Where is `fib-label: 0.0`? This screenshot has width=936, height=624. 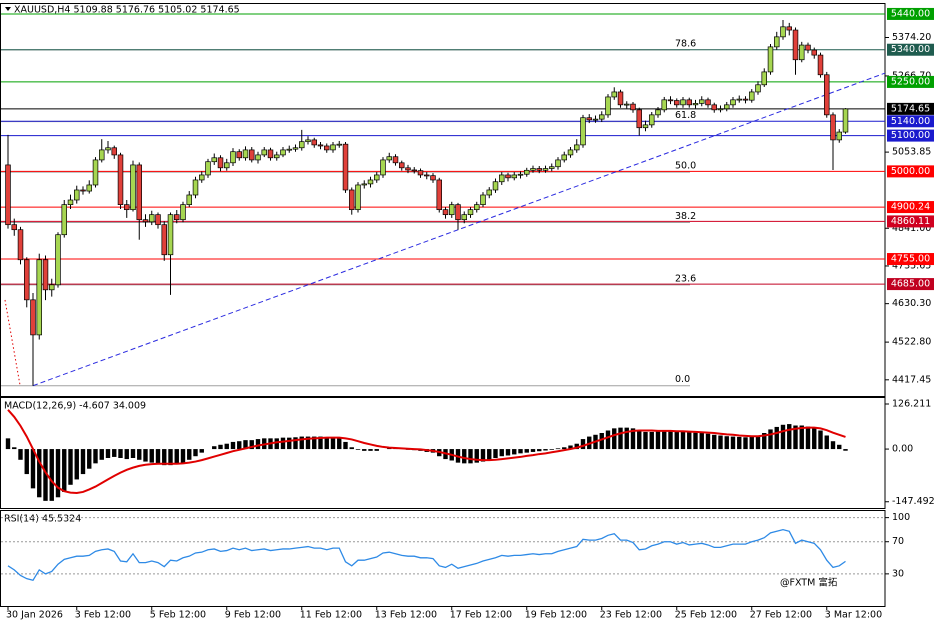 fib-label: 0.0 is located at coordinates (682, 379).